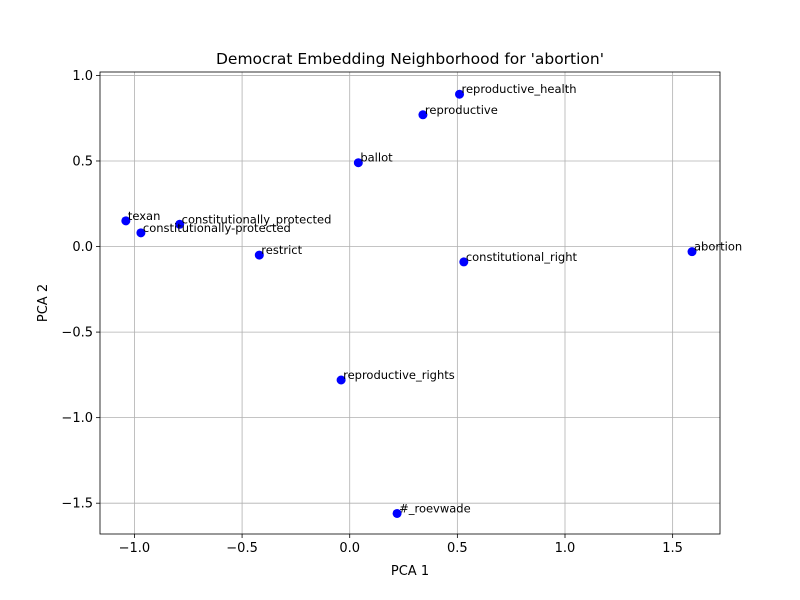 Image resolution: width=800 pixels, height=600 pixels. What do you see at coordinates (565, 548) in the screenshot?
I see `x-tick-label: 1.0` at bounding box center [565, 548].